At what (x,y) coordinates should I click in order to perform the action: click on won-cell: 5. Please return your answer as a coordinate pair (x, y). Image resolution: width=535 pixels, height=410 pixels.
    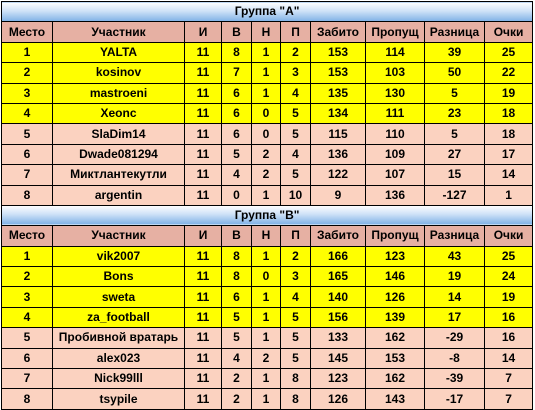
    Looking at the image, I should click on (236, 338).